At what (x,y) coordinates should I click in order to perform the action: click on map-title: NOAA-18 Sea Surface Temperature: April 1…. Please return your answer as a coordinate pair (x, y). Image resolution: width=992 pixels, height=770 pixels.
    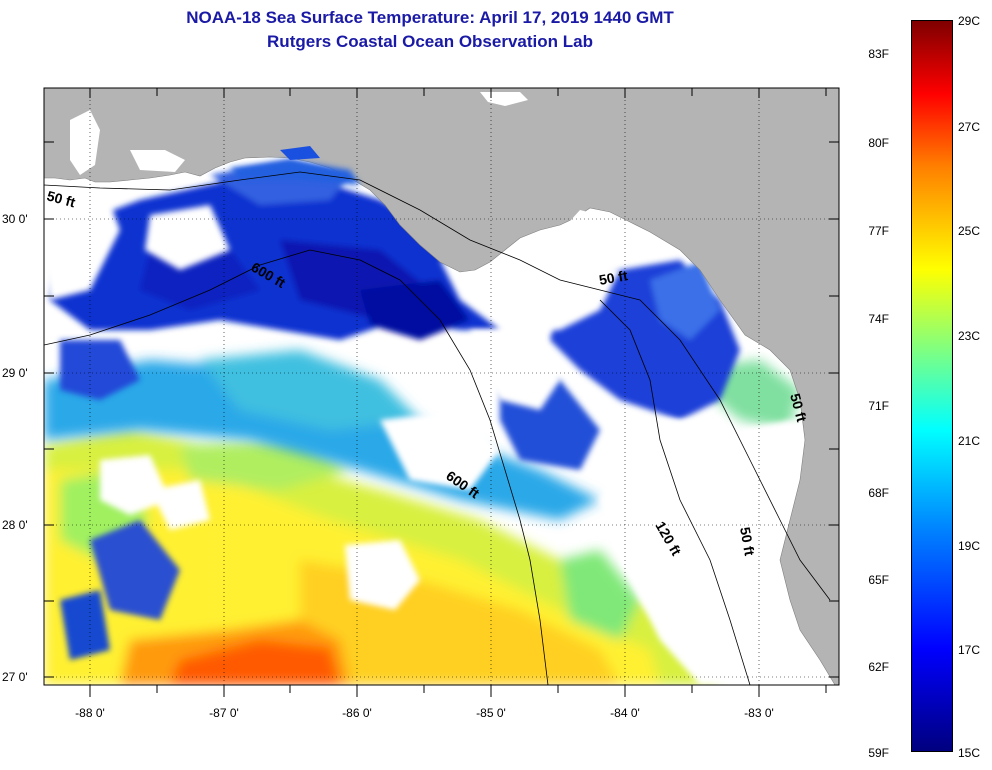
    Looking at the image, I should click on (430, 17).